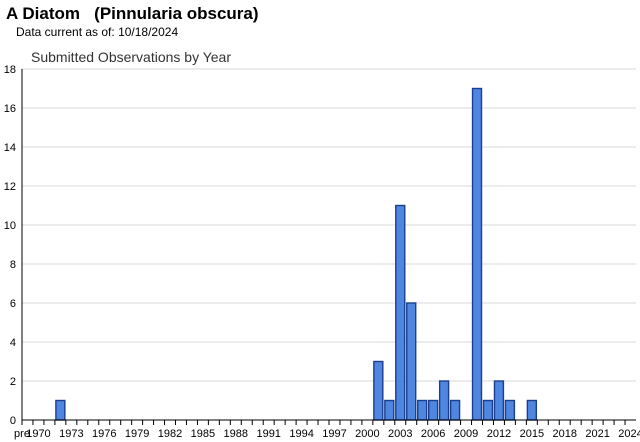 Image resolution: width=640 pixels, height=442 pixels. I want to click on y-tick-label: 0, so click(13, 421).